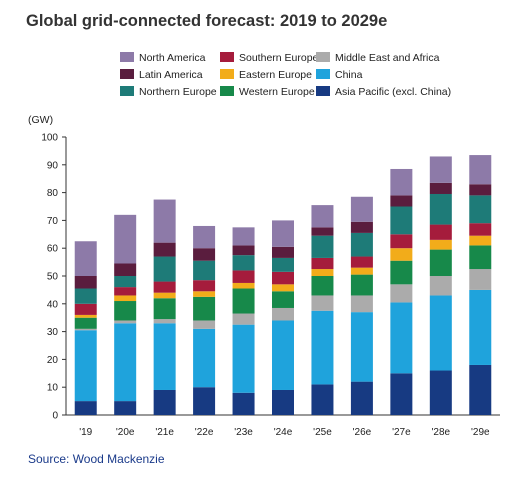  I want to click on y-tick-label: 60, so click(53, 249).